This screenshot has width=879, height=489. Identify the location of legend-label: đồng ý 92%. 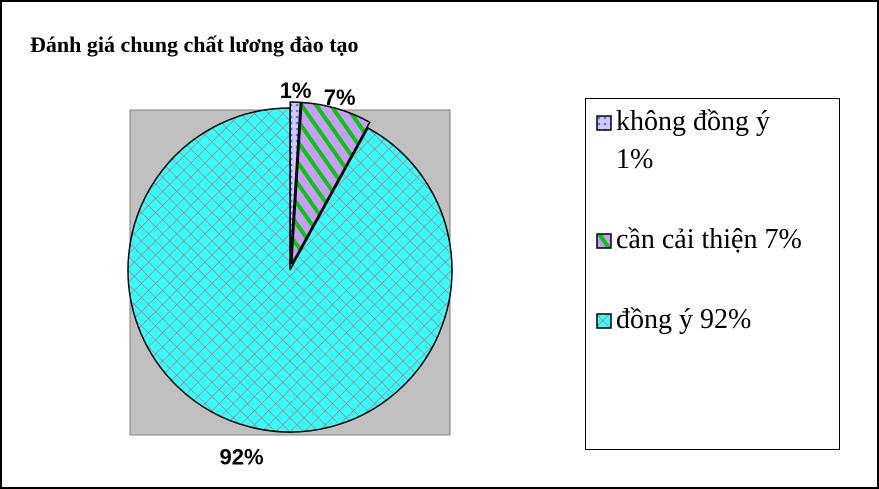
(684, 319).